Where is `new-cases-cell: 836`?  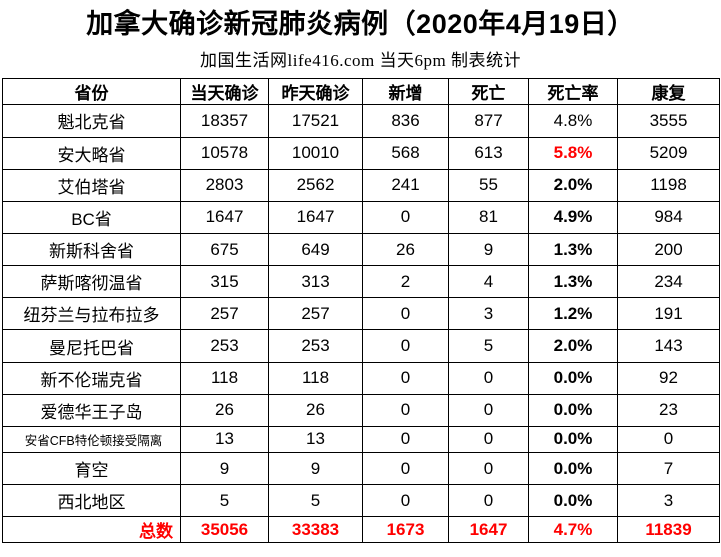
new-cases-cell: 836 is located at coordinates (405, 121).